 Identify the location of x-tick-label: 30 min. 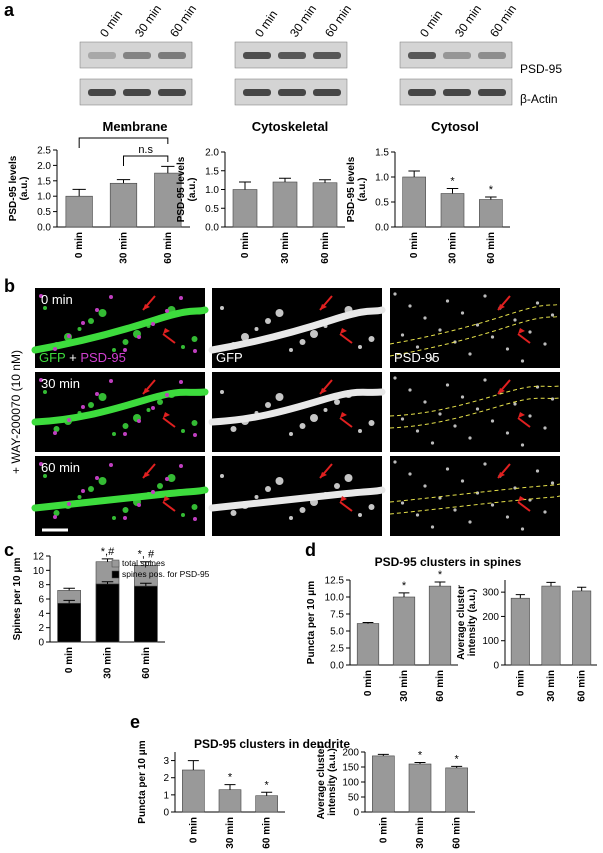
(551, 686).